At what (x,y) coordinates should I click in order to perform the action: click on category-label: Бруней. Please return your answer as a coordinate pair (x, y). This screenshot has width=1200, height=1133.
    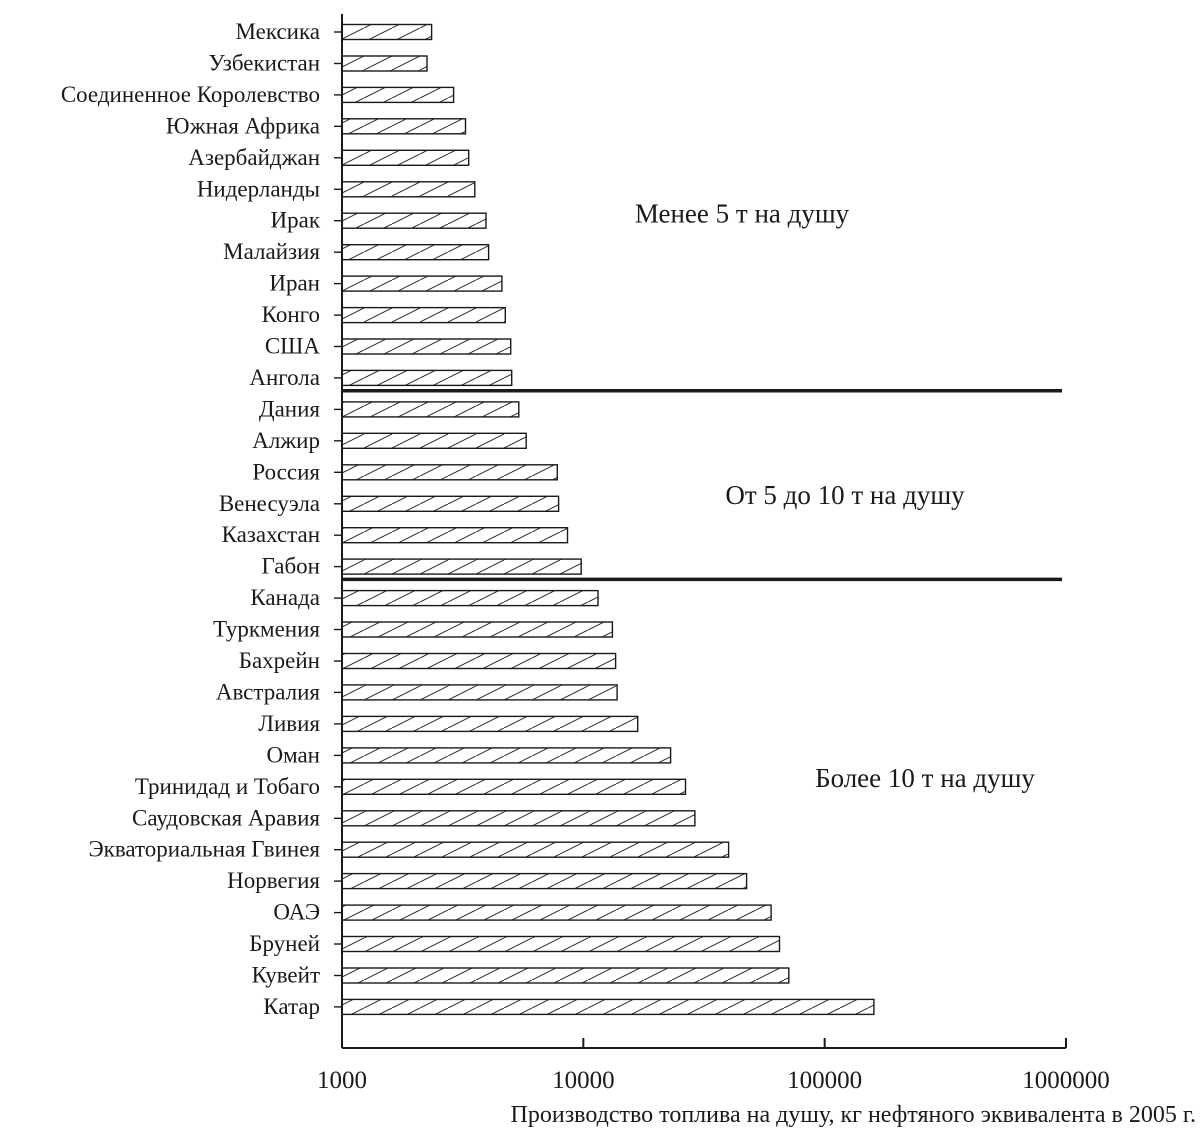
    Looking at the image, I should click on (284, 943).